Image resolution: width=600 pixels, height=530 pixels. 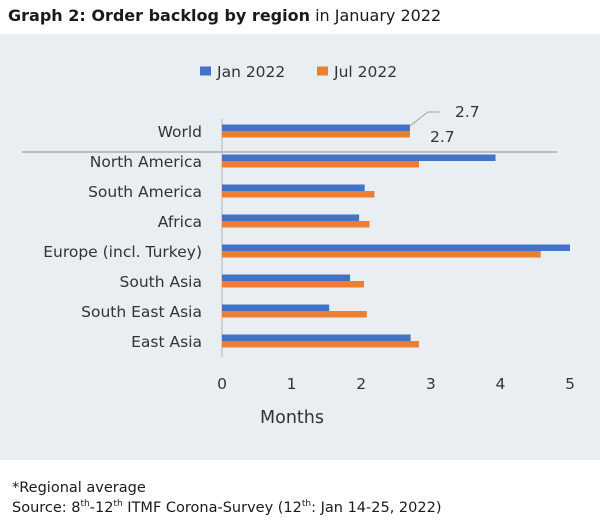 What do you see at coordinates (500, 384) in the screenshot?
I see `x-tick-label-4: 4` at bounding box center [500, 384].